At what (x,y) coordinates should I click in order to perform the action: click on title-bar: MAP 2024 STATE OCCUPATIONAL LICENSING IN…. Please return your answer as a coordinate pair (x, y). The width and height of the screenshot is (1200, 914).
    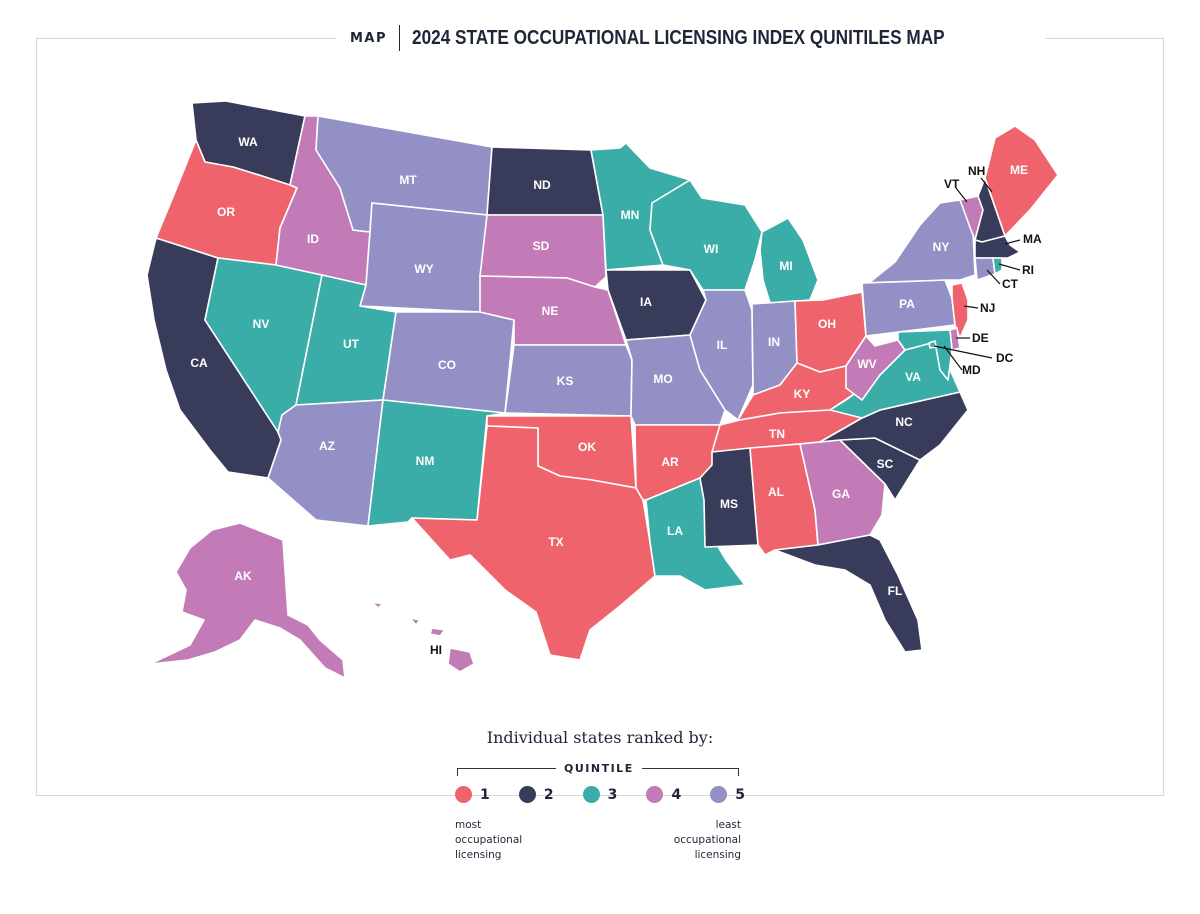
    Looking at the image, I should click on (691, 38).